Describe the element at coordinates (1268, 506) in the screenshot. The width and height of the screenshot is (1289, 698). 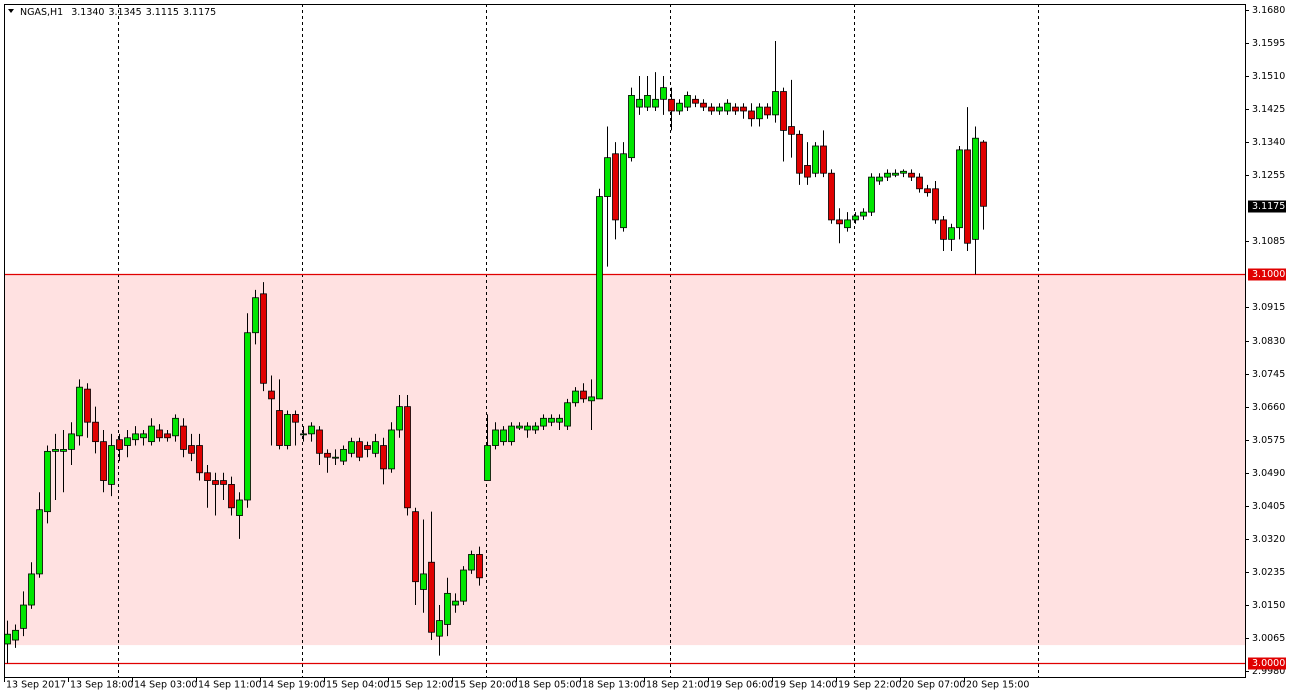
I see `y-tick-label: 3.0405` at that location.